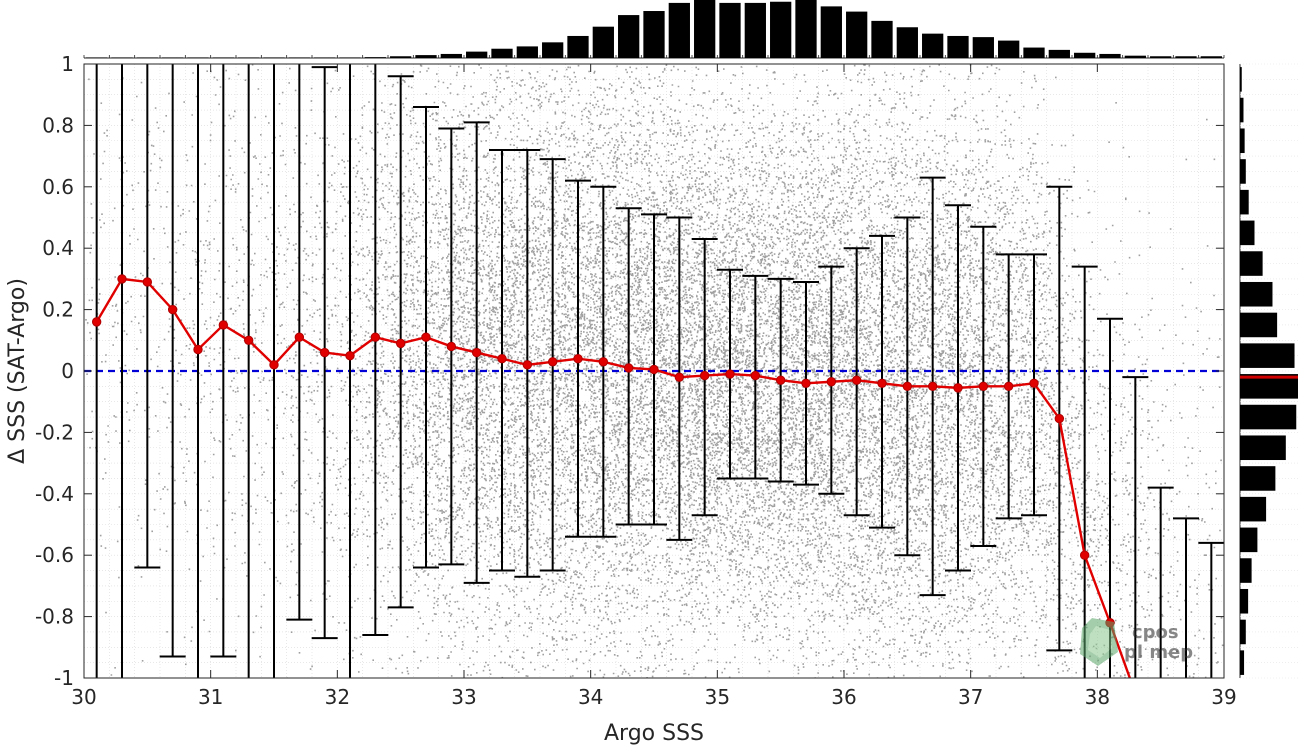 Image resolution: width=1299 pixels, height=747 pixels. I want to click on y-tick-label: -0.6, so click(54, 555).